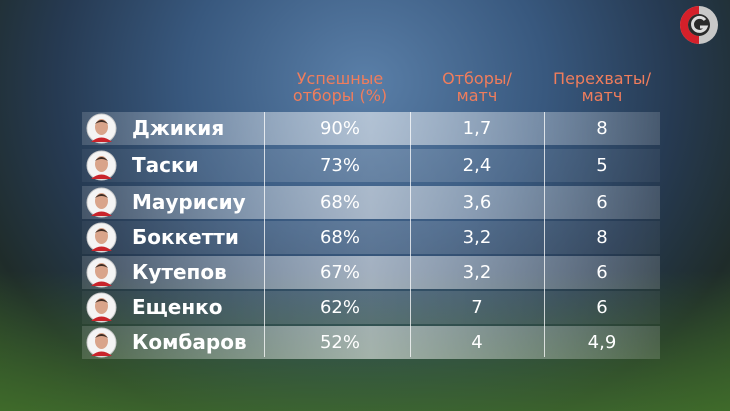 The height and width of the screenshot is (411, 730). I want to click on stat-cell: 4, so click(477, 342).